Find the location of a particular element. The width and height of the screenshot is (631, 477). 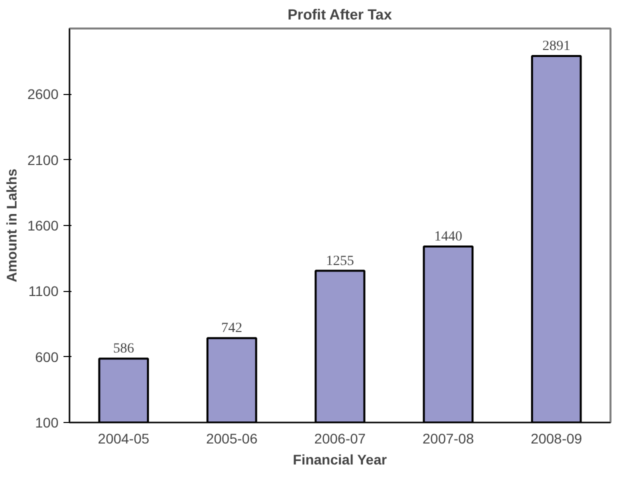

chart-title: Profit After Tax is located at coordinates (340, 16).